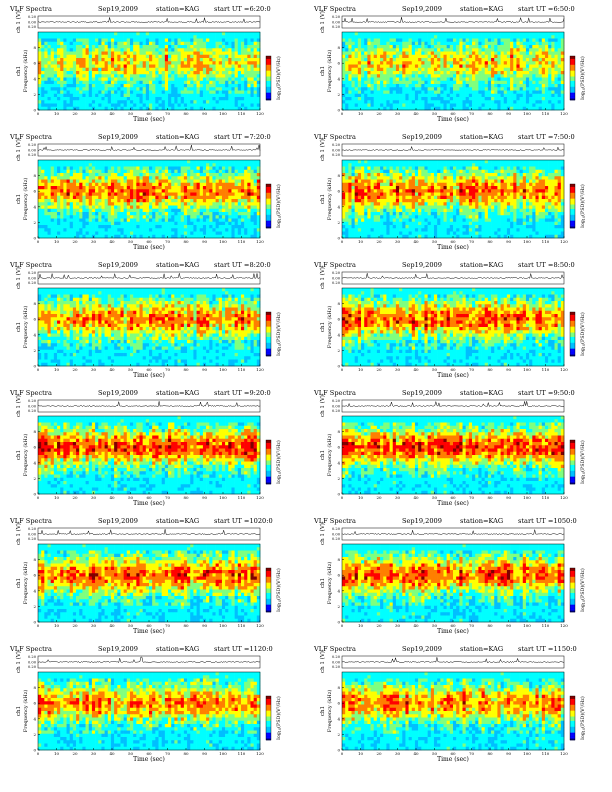 This screenshot has height=792, width=612. Describe the element at coordinates (131, 113) in the screenshot. I see `x-tick-label: 50` at that location.